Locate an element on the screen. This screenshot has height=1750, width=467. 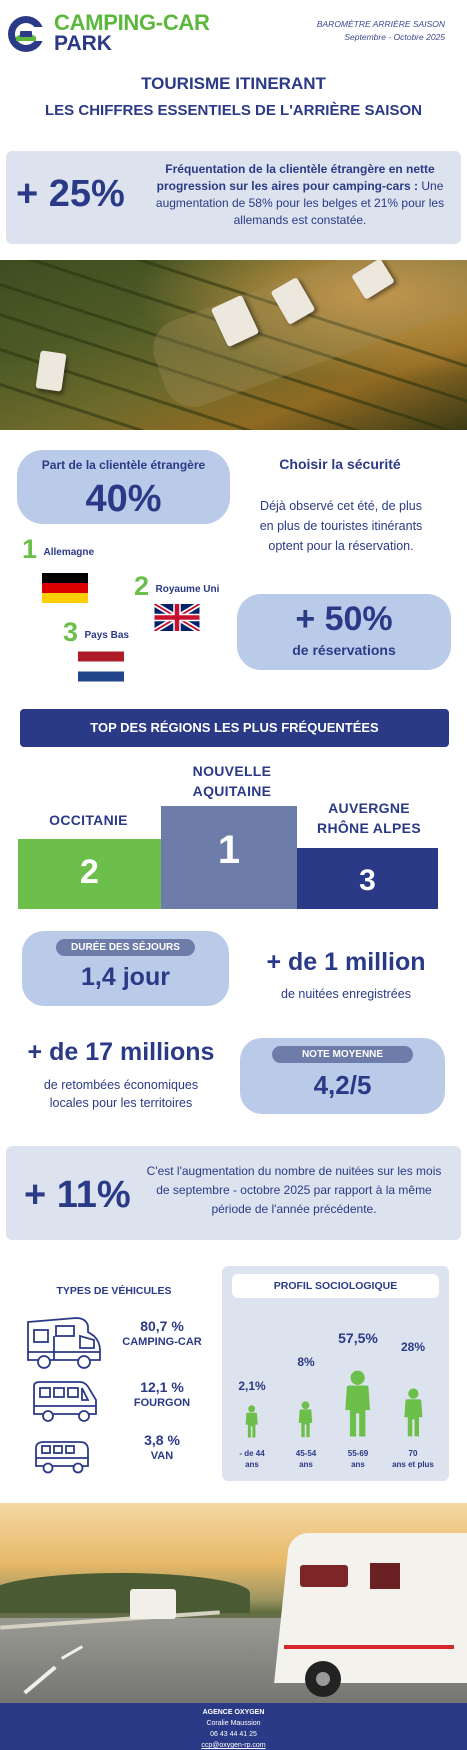
podium-step-3: 3 is located at coordinates (367, 878).